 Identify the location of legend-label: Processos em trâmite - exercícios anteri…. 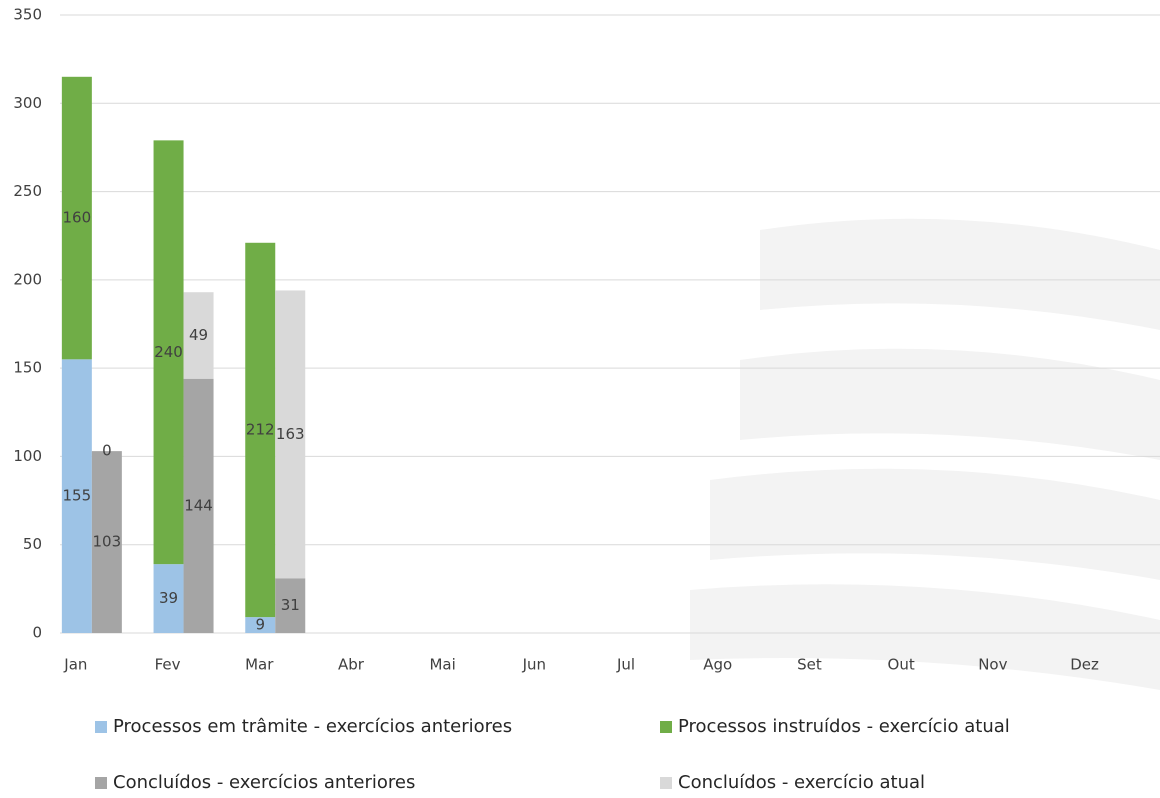
(312, 726).